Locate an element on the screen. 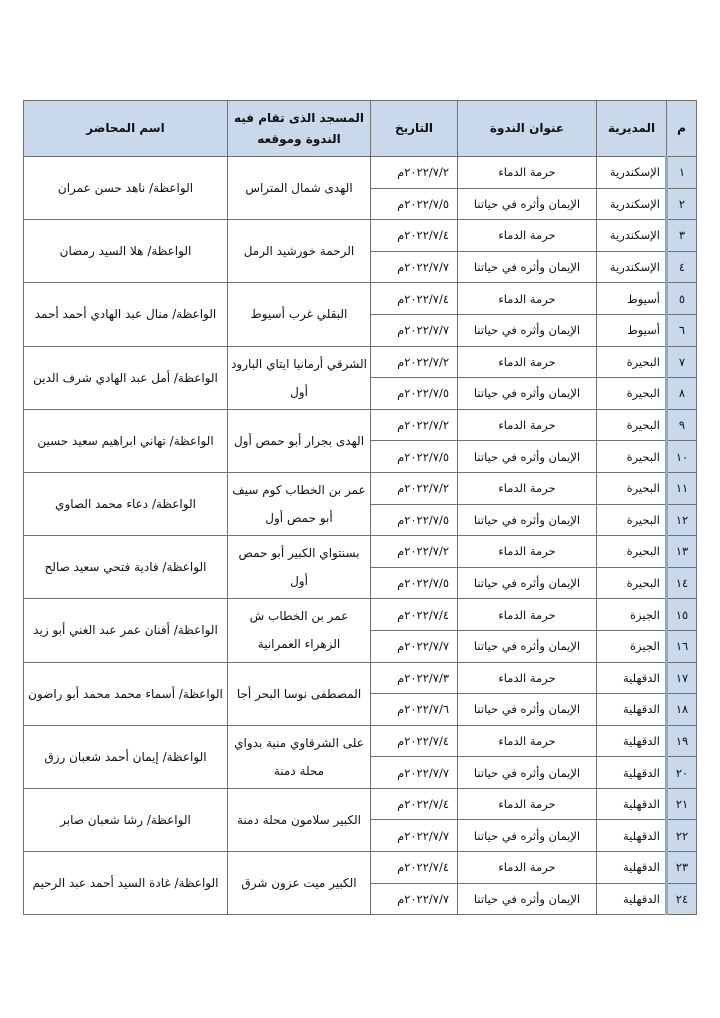 The width and height of the screenshot is (720, 1018). row-number: ١٥ is located at coordinates (681, 614).